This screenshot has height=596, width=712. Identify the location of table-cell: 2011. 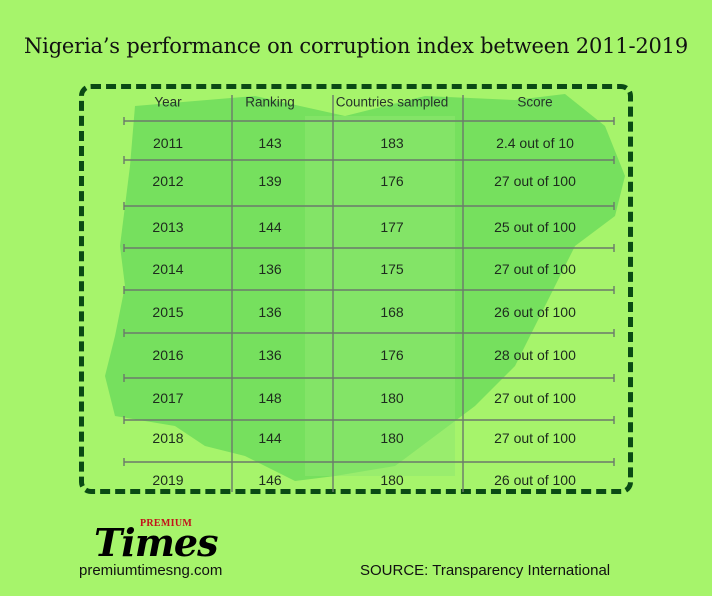
(168, 143).